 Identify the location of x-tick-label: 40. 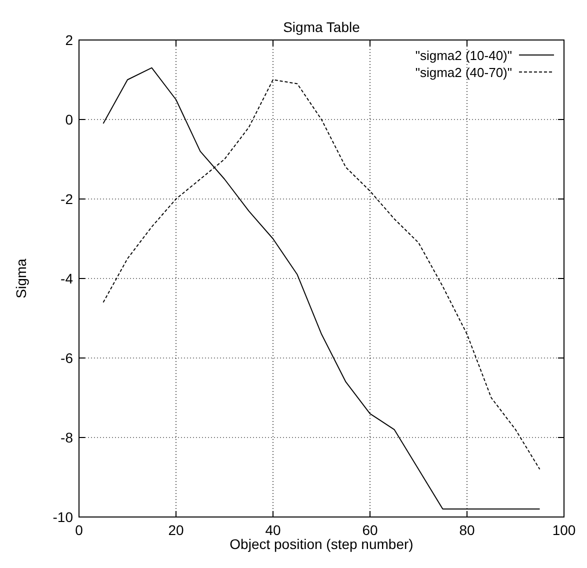
(273, 530).